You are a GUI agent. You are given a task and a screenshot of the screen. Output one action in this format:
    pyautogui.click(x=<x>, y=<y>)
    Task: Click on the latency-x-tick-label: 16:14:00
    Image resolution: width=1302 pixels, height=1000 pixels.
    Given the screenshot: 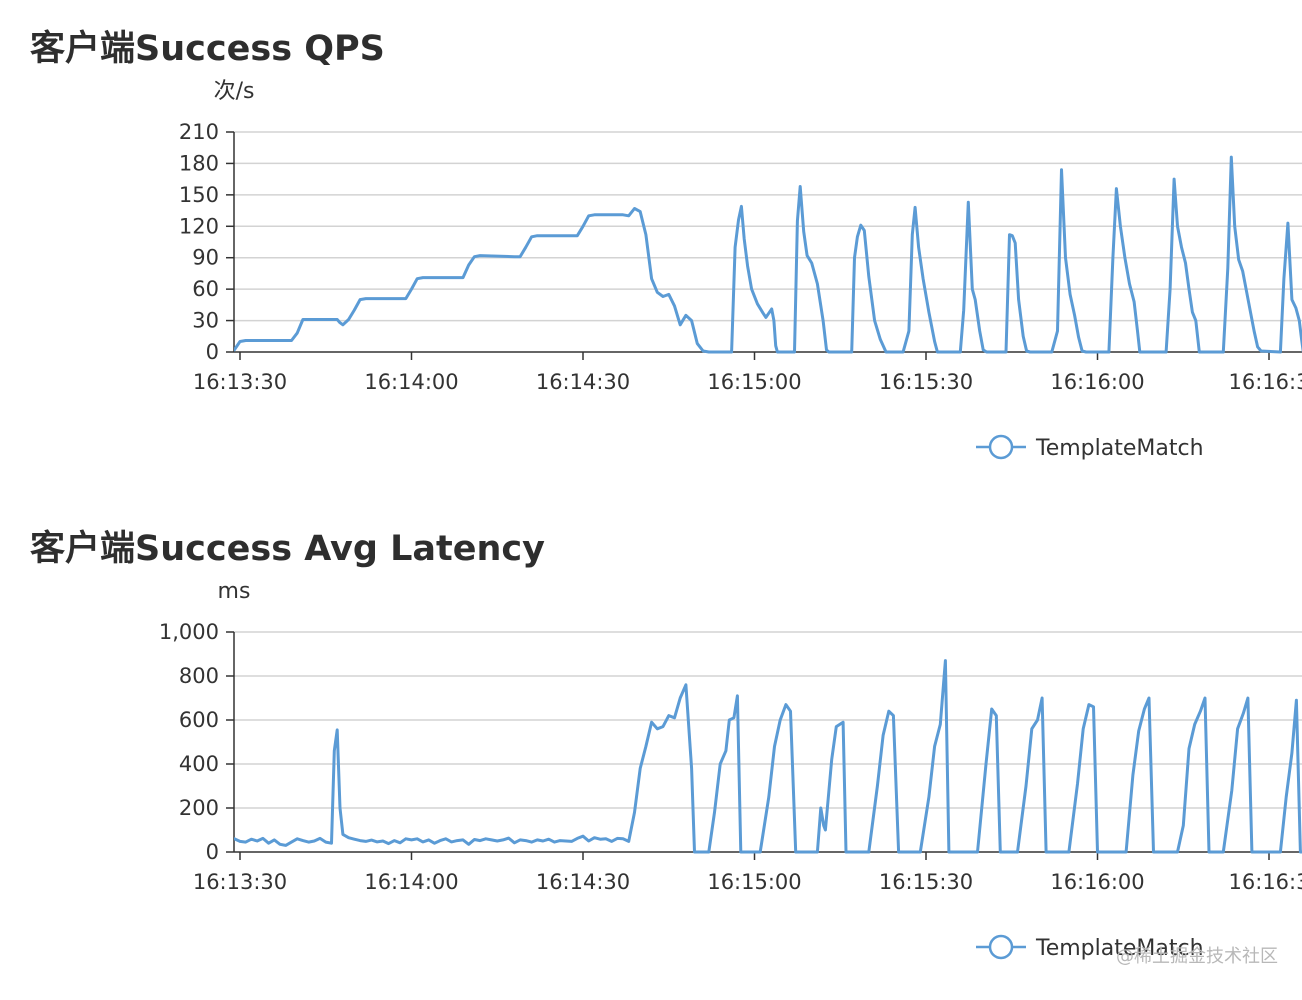 What is the action you would take?
    pyautogui.click(x=411, y=882)
    